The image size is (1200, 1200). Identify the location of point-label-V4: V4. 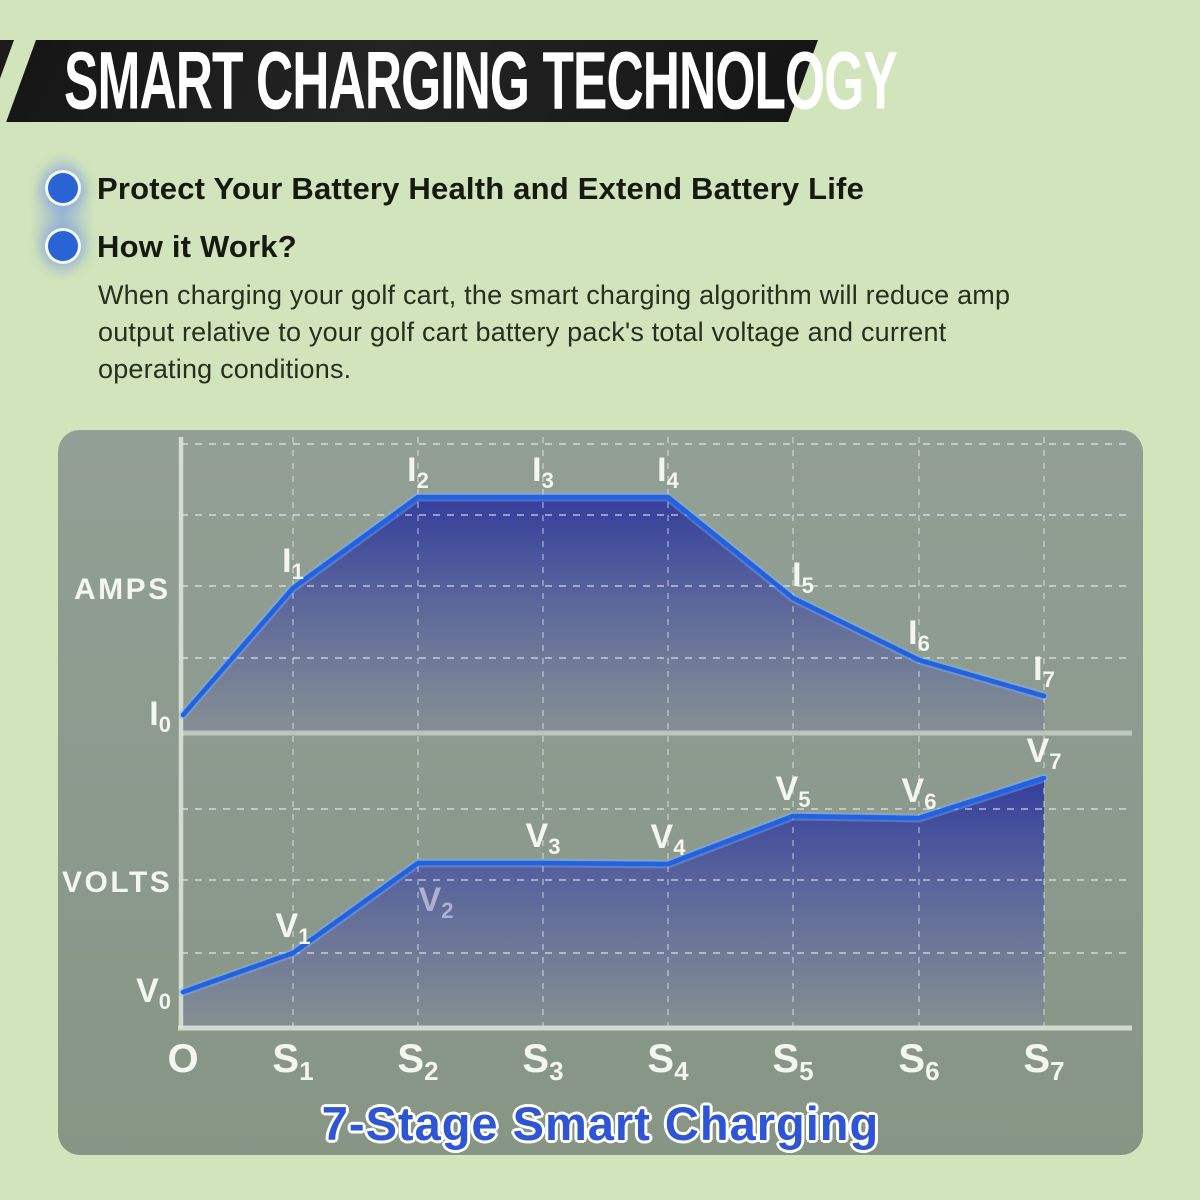
(669, 839).